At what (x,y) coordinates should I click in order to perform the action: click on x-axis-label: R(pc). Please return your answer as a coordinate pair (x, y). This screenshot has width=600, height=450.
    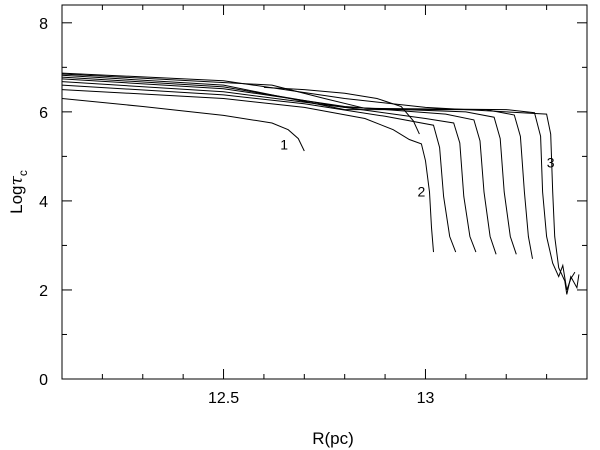
    Looking at the image, I should click on (333, 438).